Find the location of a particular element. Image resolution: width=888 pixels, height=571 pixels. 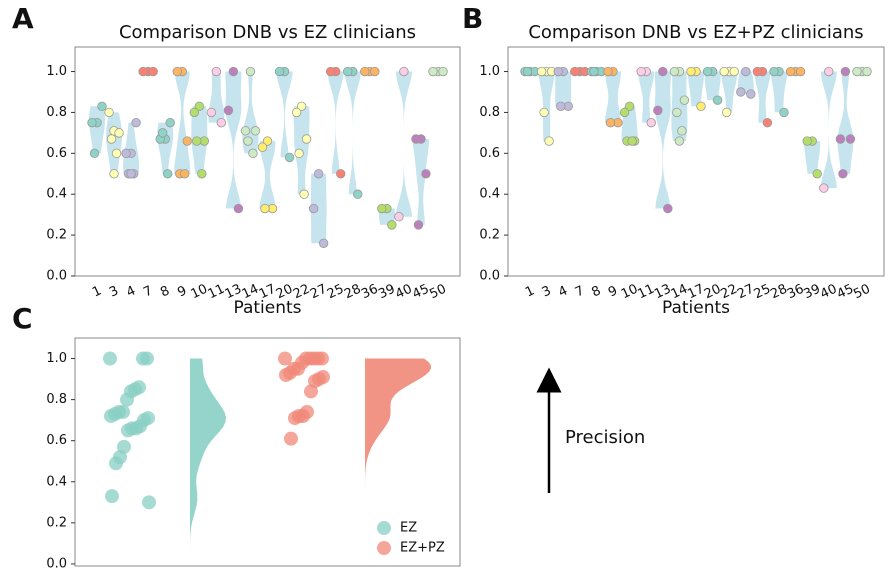

x-tick-label: 20 is located at coordinates (284, 292).